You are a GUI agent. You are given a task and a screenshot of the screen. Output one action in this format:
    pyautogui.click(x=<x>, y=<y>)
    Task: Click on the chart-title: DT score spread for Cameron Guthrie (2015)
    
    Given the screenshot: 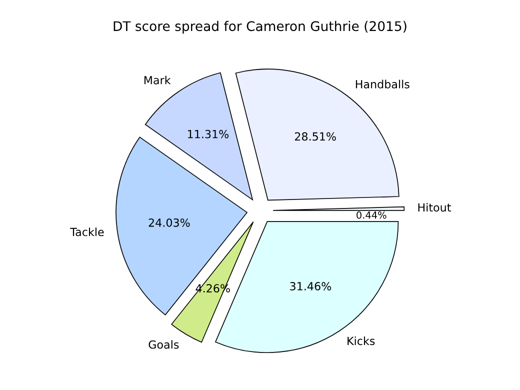 What is the action you would take?
    pyautogui.click(x=260, y=27)
    